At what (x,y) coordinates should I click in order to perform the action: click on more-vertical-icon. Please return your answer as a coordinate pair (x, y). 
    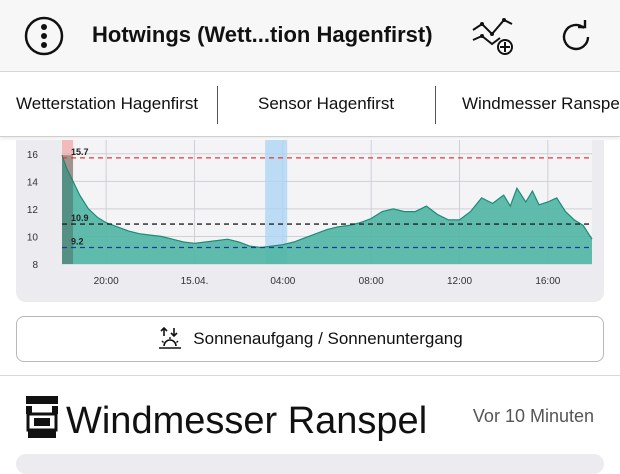
    Looking at the image, I should click on (44, 36).